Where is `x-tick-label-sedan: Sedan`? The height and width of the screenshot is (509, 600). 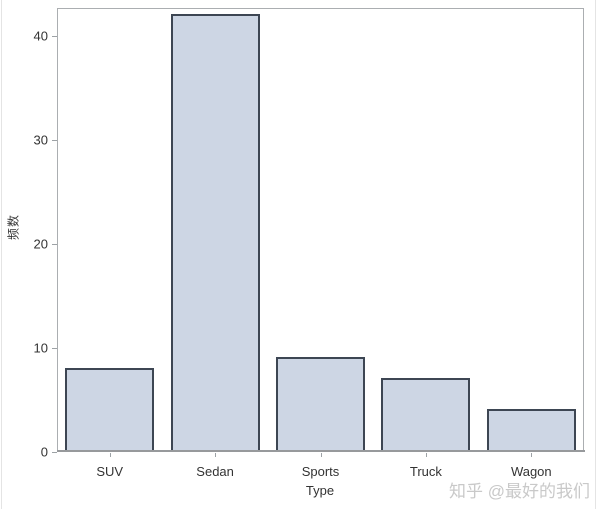
x-tick-label-sedan: Sedan is located at coordinates (215, 471).